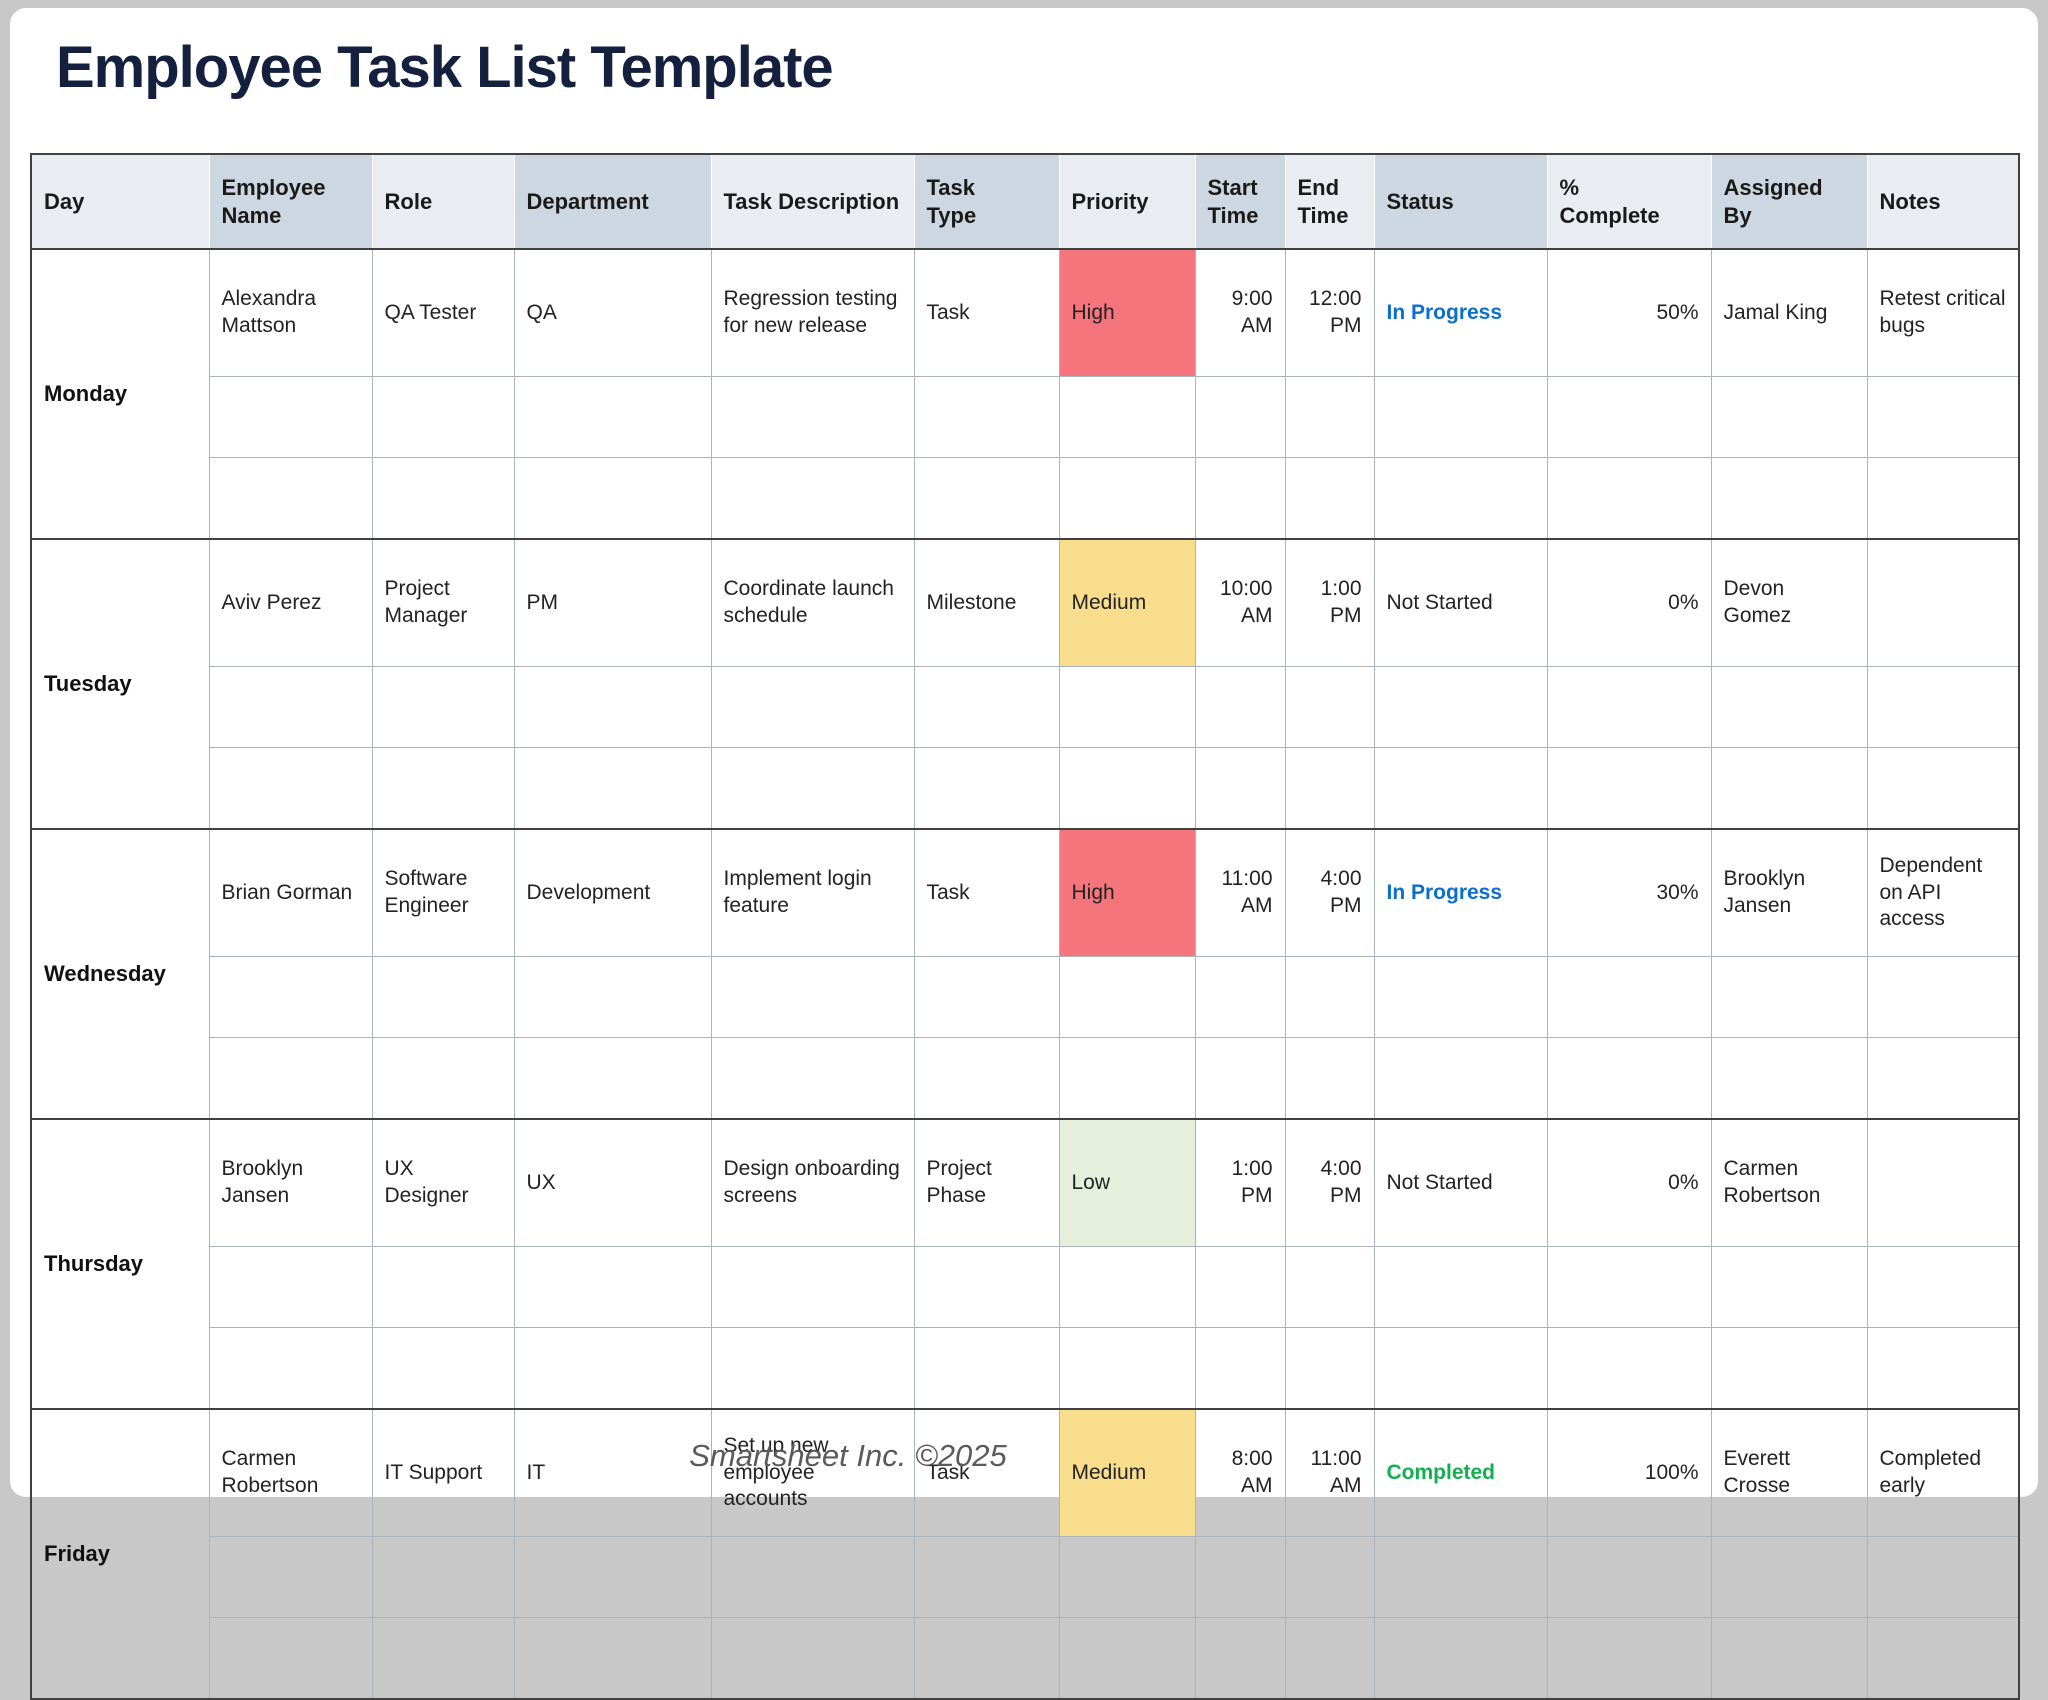 The height and width of the screenshot is (1700, 2048). I want to click on cell-end-time: 12:00 PM, so click(1329, 312).